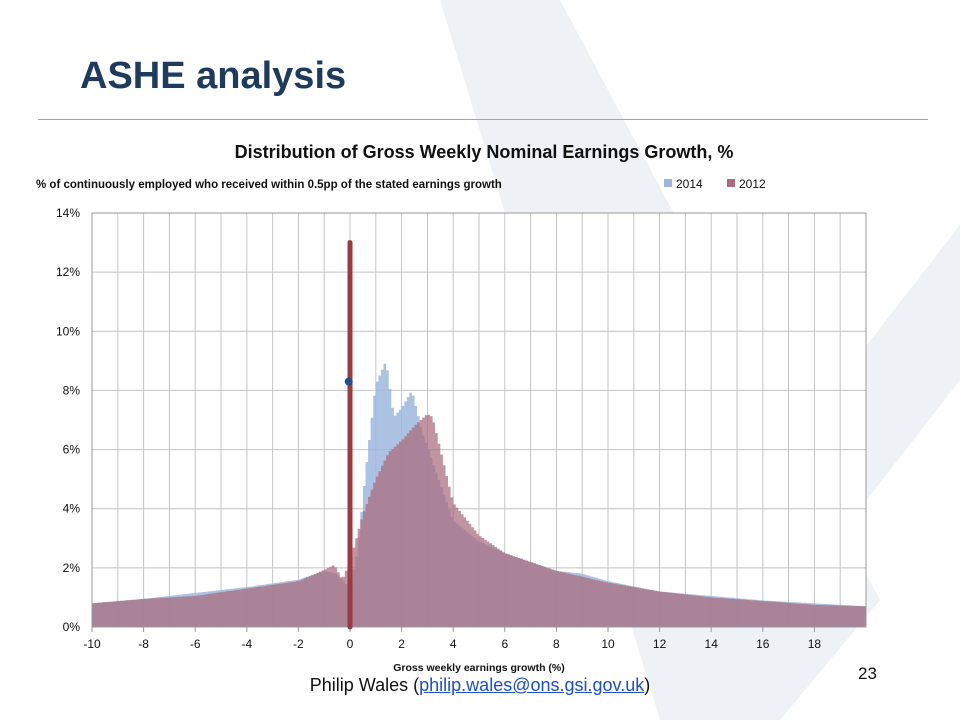 This screenshot has height=720, width=960. What do you see at coordinates (72, 568) in the screenshot?
I see `y-tick-label: 2%` at bounding box center [72, 568].